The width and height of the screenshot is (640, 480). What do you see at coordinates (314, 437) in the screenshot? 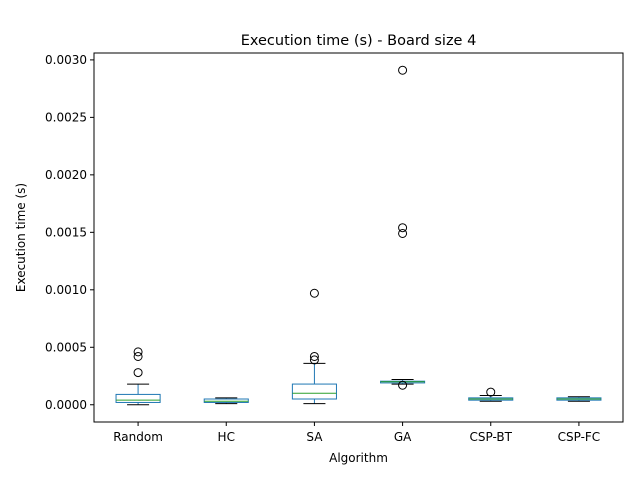
I see `x-tick-label: SA` at bounding box center [314, 437].